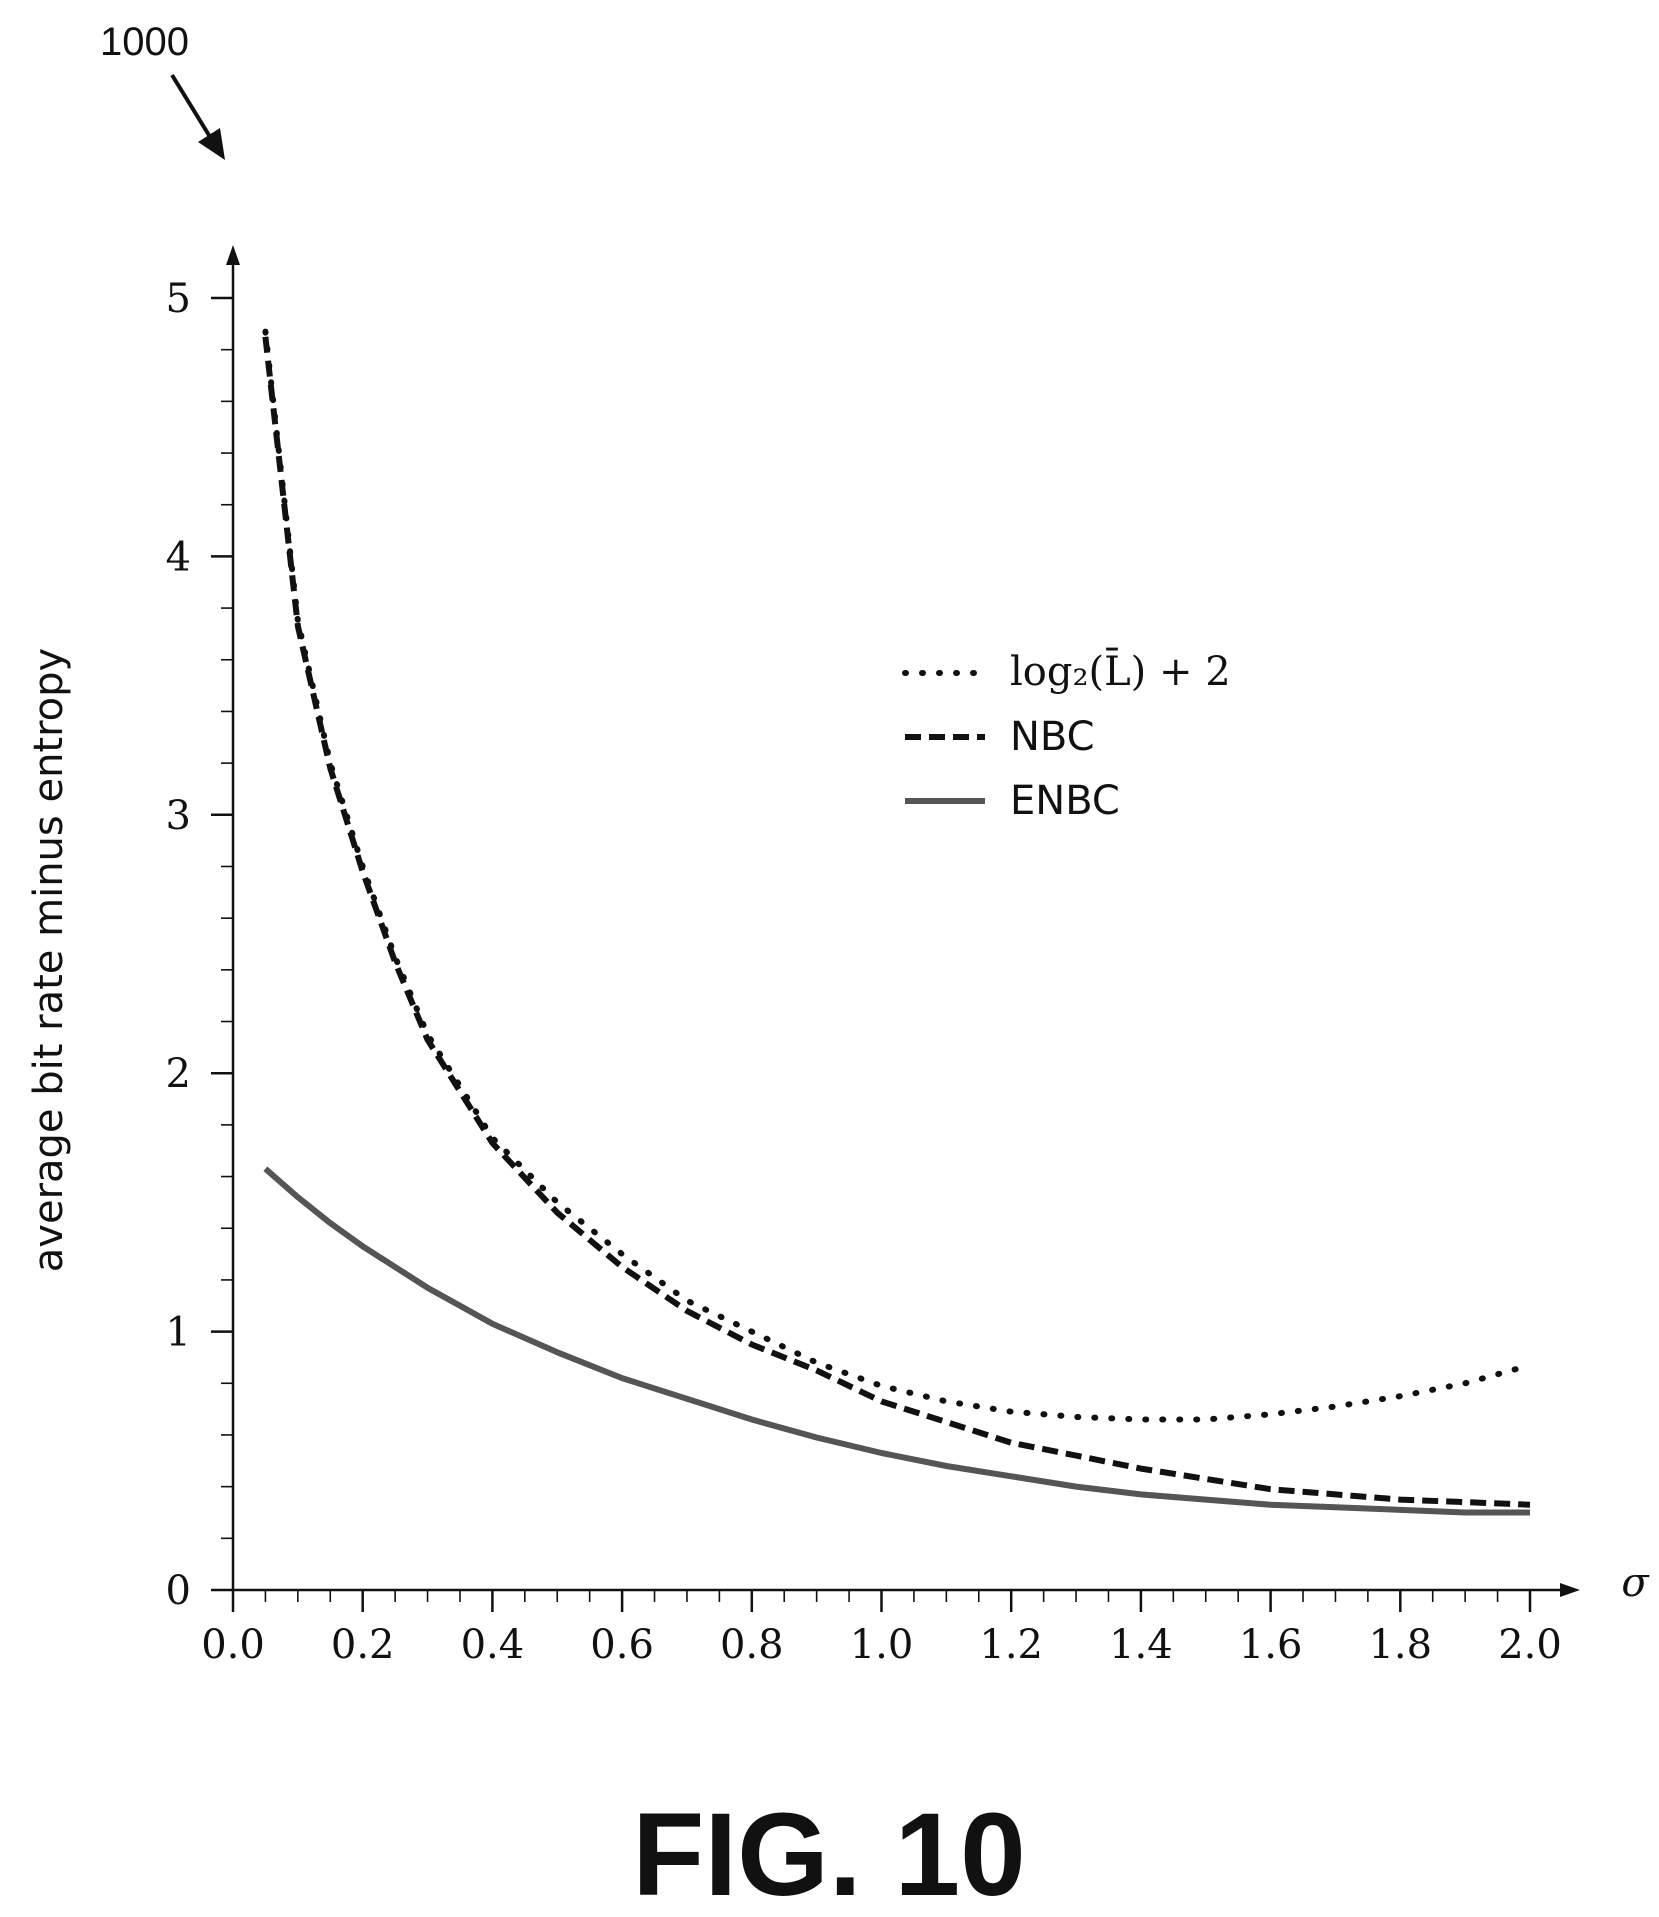 This screenshot has height=1917, width=1659. What do you see at coordinates (1000, 737) in the screenshot?
I see `legend-entry-1: NBC` at bounding box center [1000, 737].